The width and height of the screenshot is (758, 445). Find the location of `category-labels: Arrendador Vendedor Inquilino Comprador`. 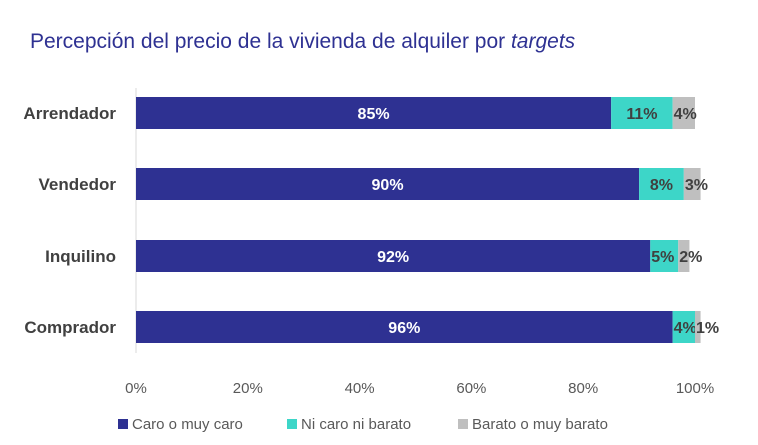

category-labels: Arrendador Vendedor Inquilino Comprador is located at coordinates (69, 220).